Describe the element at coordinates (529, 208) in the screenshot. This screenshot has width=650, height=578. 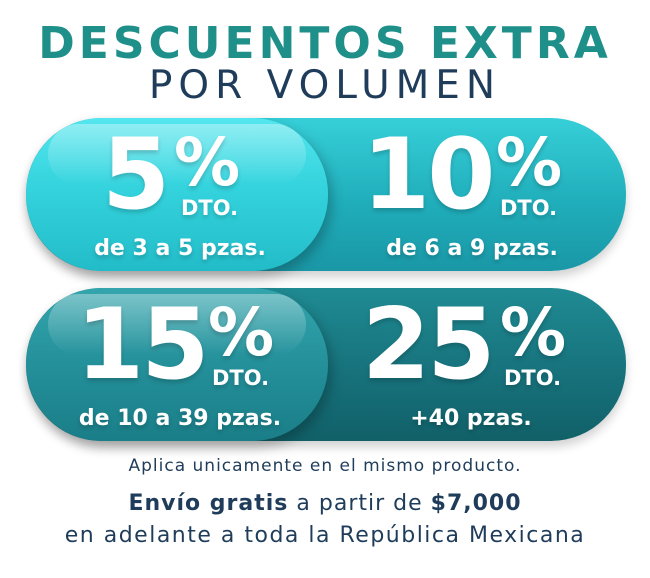
I see `offer-10-dto-label: DTO.` at that location.